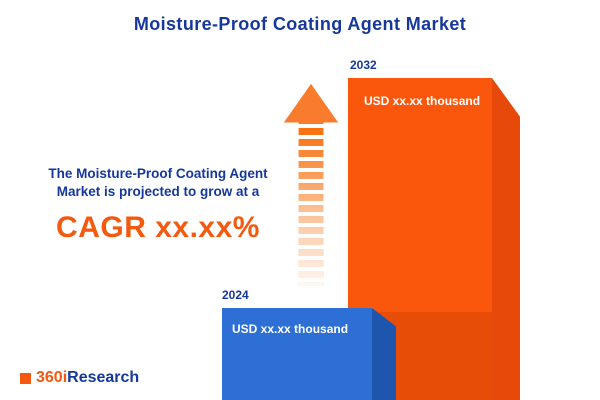  What do you see at coordinates (506, 239) in the screenshot?
I see `bar-2032-side` at bounding box center [506, 239].